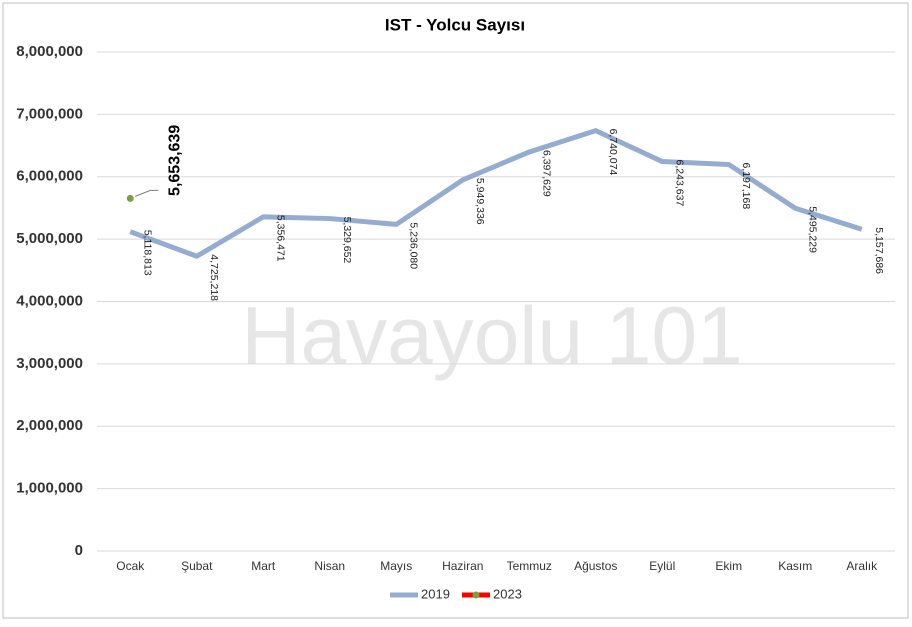 Image resolution: width=912 pixels, height=627 pixels. Describe the element at coordinates (147, 253) in the screenshot. I see `value-label: 5,118,813` at that location.